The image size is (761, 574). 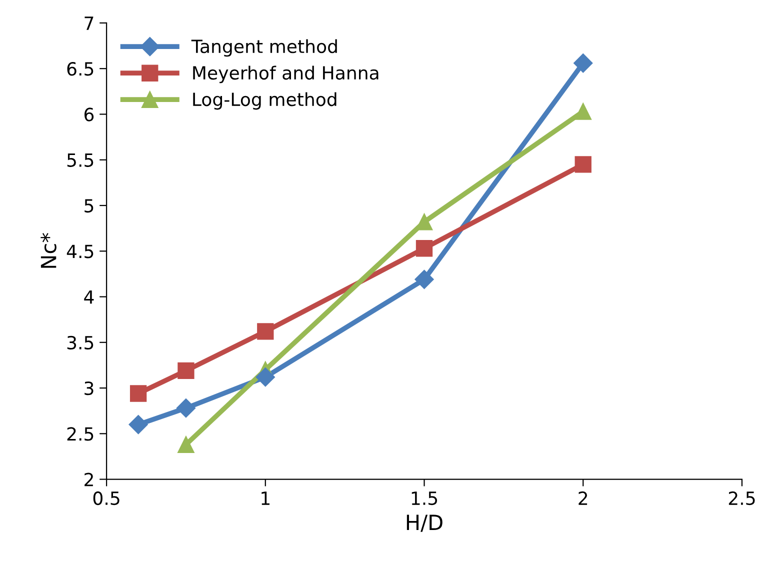 I want to click on legend-label: Meyerhof and Hanna, so click(x=285, y=75).